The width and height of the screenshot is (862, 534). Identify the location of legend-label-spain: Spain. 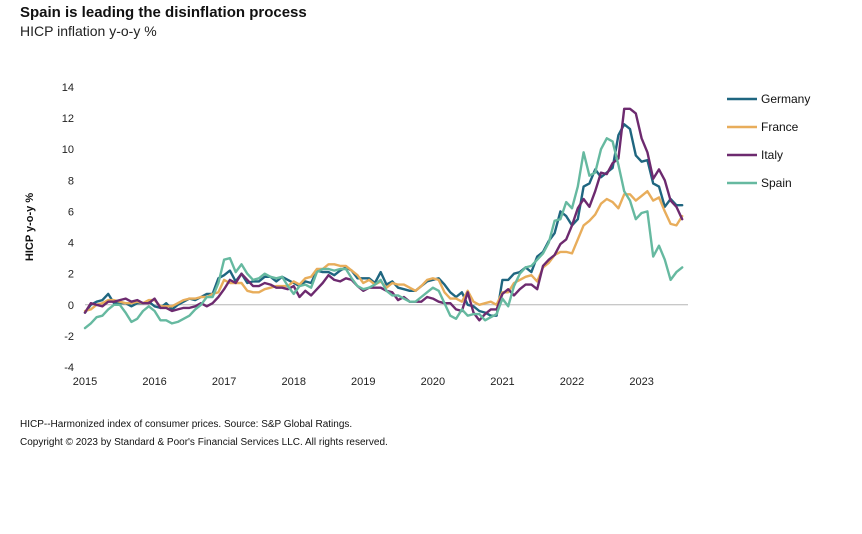
(776, 183).